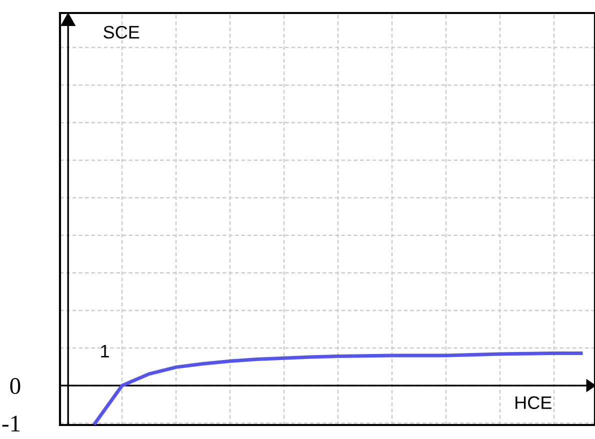 The height and width of the screenshot is (439, 595). Describe the element at coordinates (122, 32) in the screenshot. I see `y-axis-title: SCE` at that location.